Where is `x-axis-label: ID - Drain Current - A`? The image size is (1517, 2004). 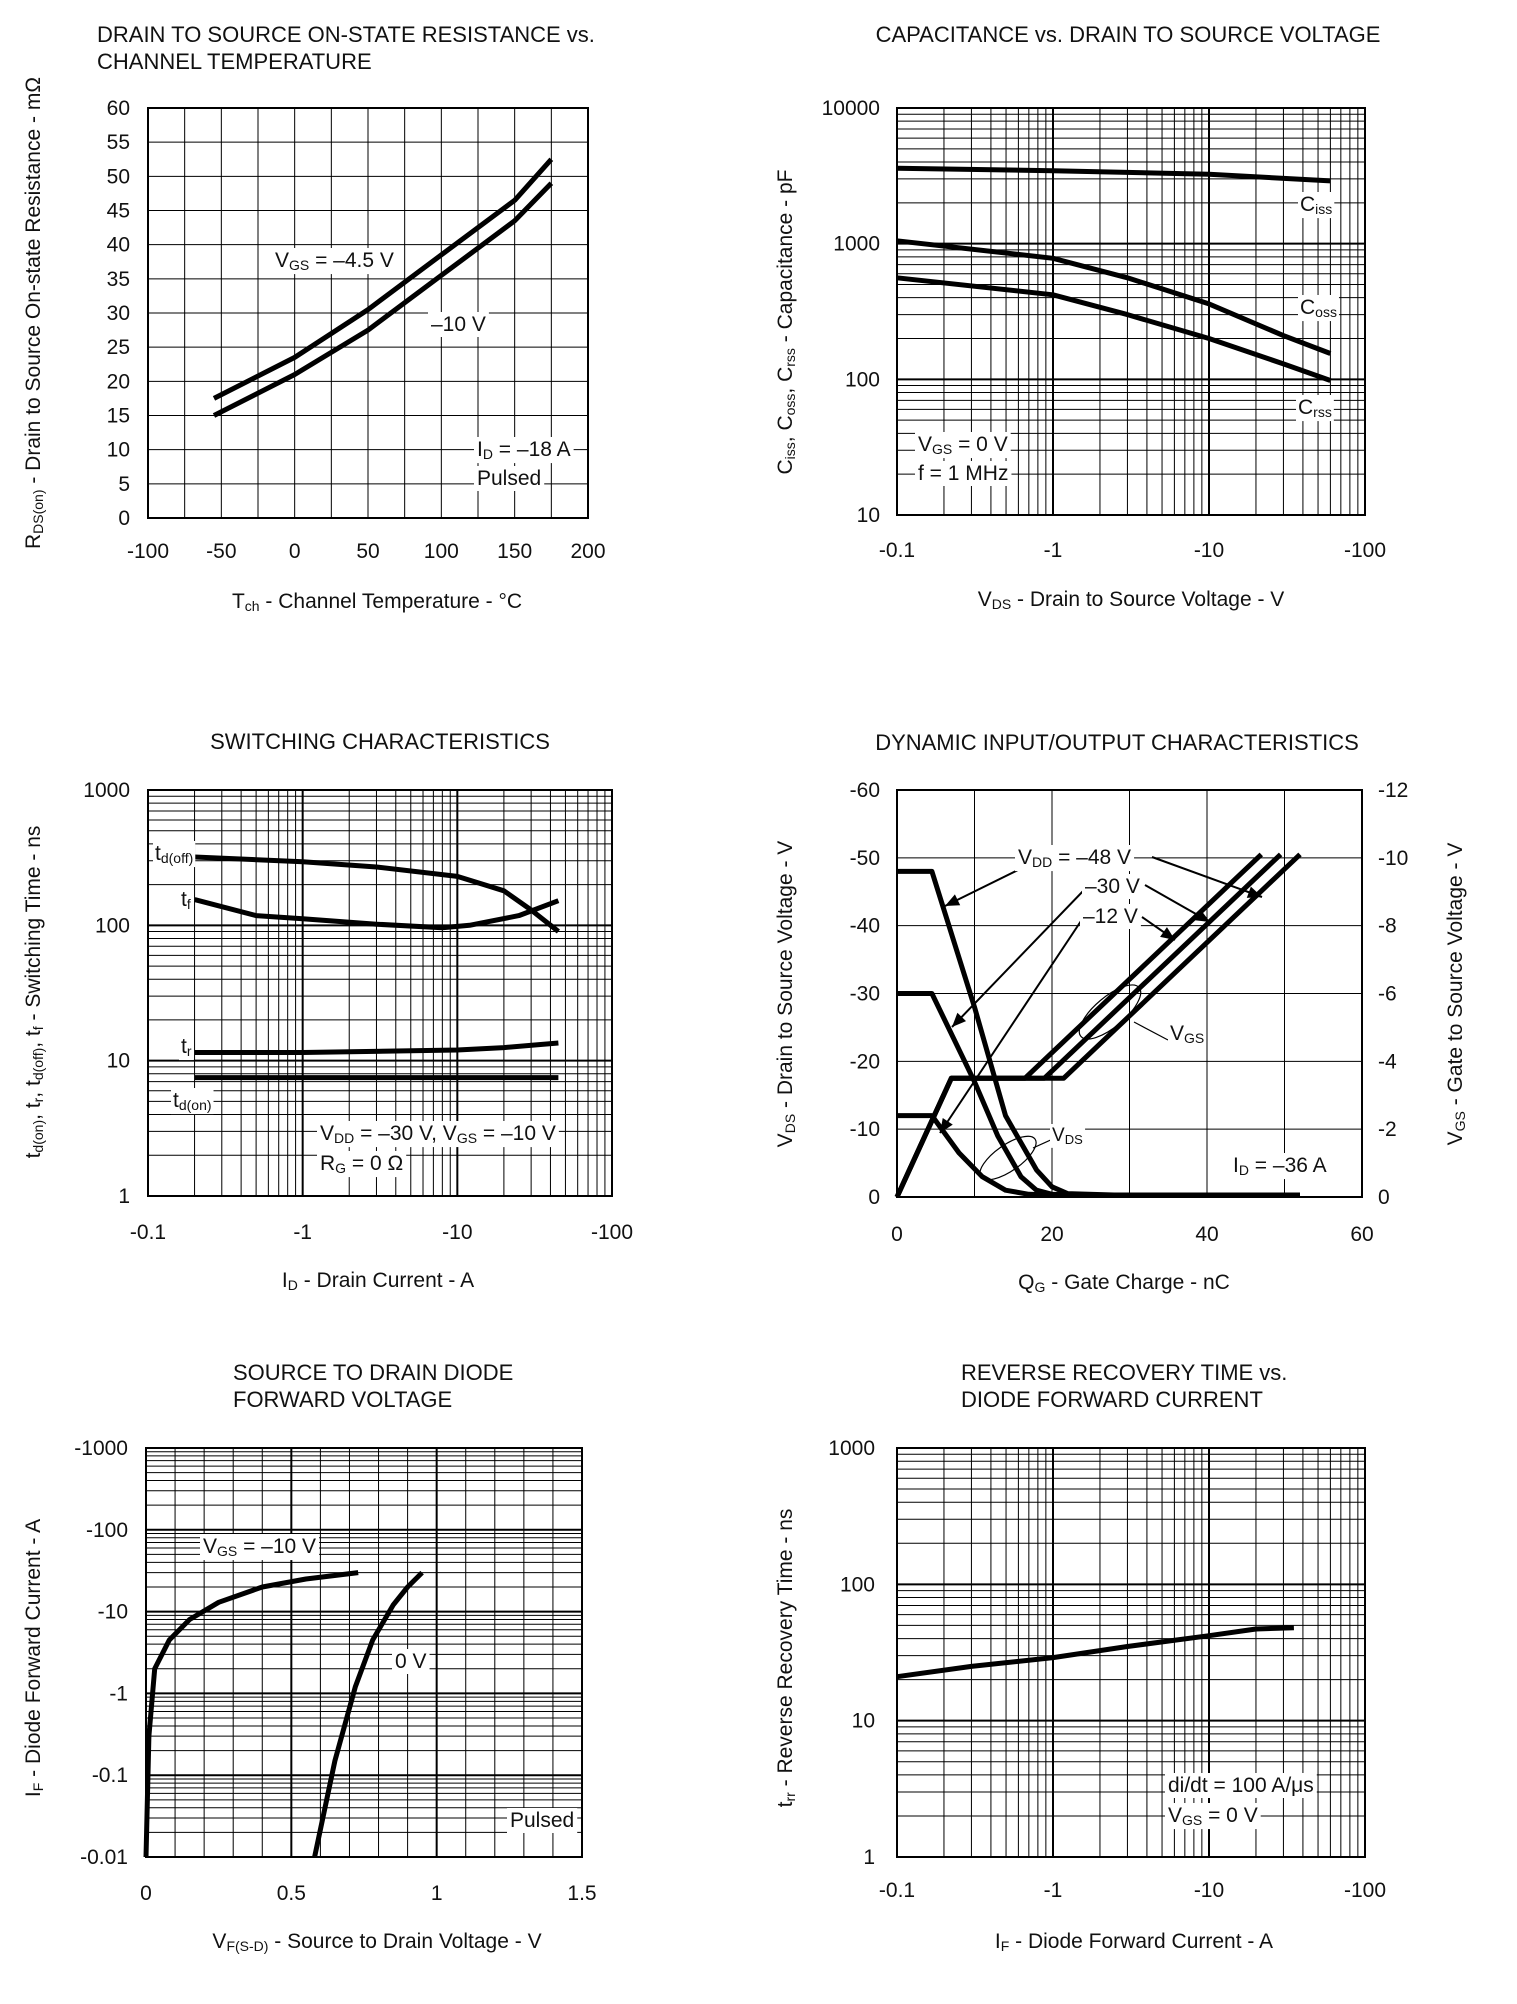 x-axis-label: ID - Drain Current - A is located at coordinates (378, 1281).